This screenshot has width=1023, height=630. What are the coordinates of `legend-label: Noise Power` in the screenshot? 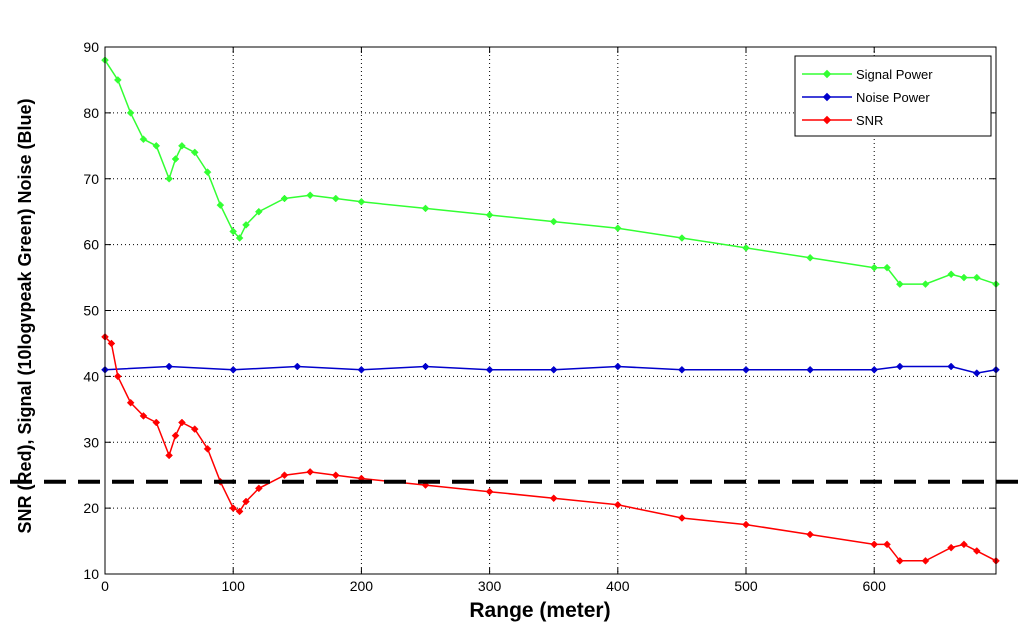 It's located at (893, 97).